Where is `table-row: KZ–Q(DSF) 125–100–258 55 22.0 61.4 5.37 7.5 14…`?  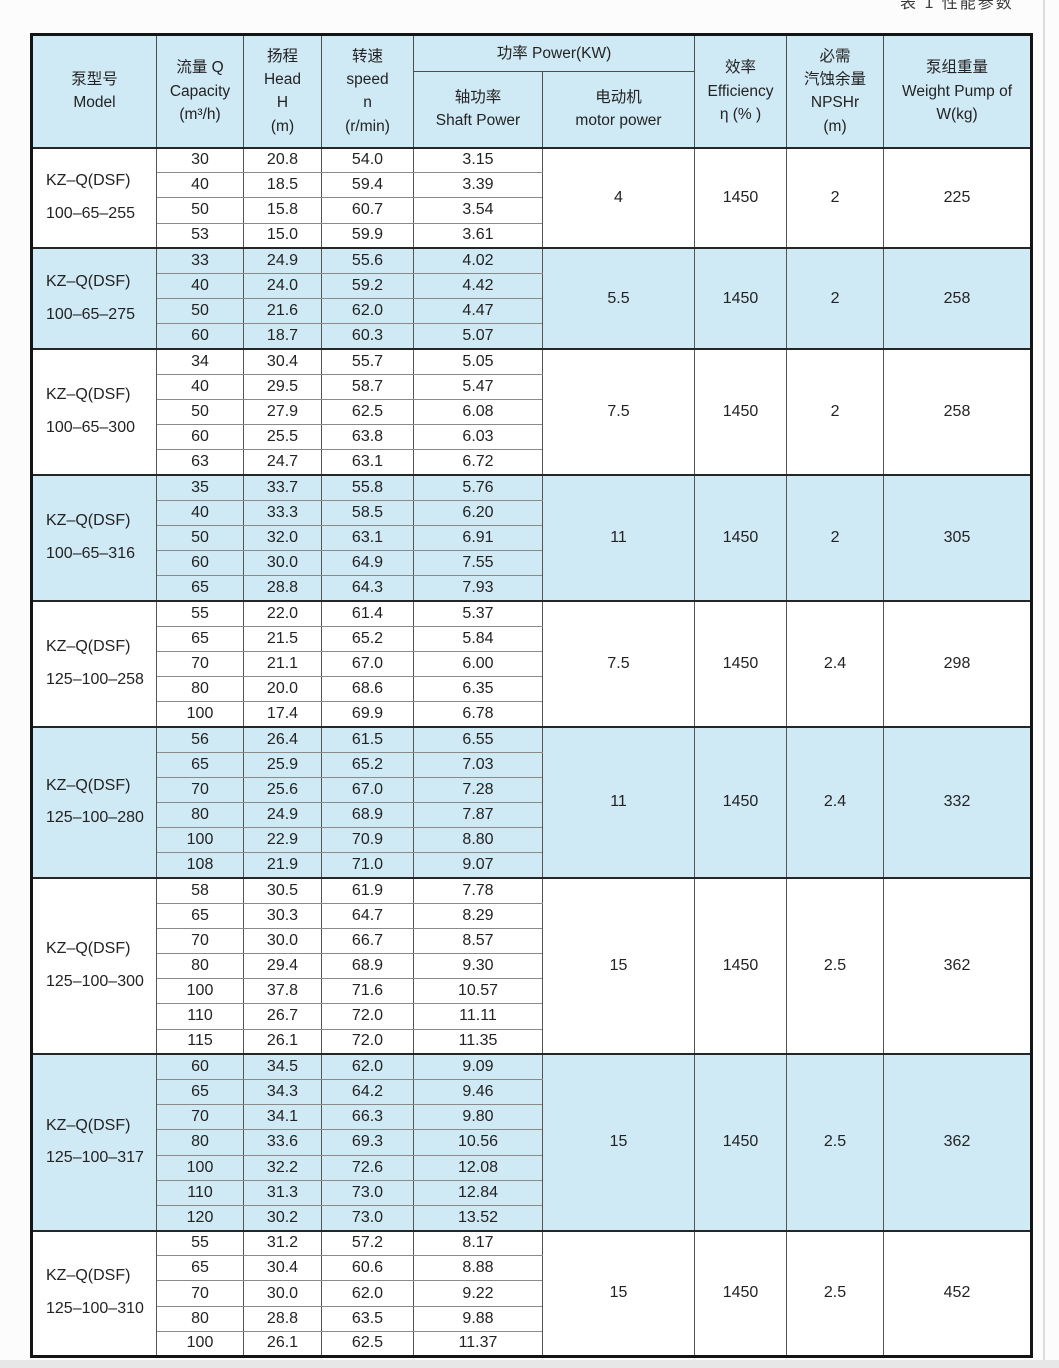 table-row: KZ–Q(DSF) 125–100–258 55 22.0 61.4 5.37 7.5 14… is located at coordinates (532, 663).